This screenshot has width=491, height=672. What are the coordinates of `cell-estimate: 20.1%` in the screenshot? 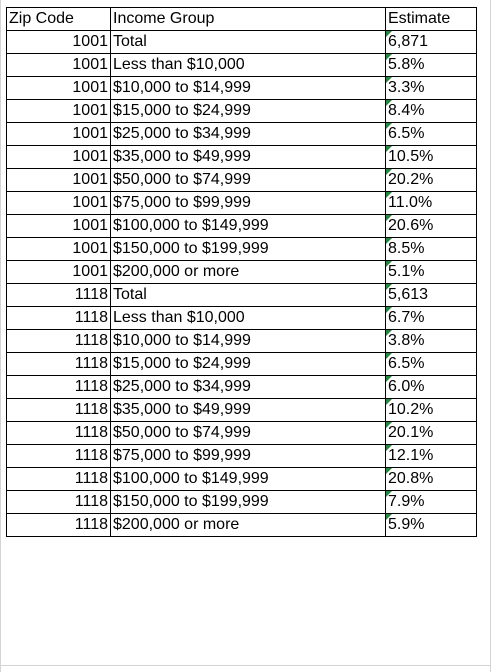 It's located at (431, 433).